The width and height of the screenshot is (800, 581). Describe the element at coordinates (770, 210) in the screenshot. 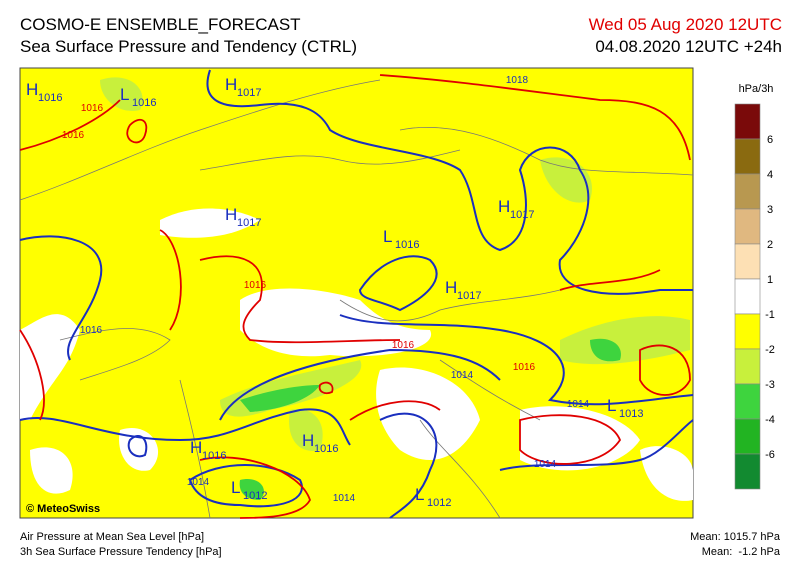

I see `legend-tick-label: 3` at that location.